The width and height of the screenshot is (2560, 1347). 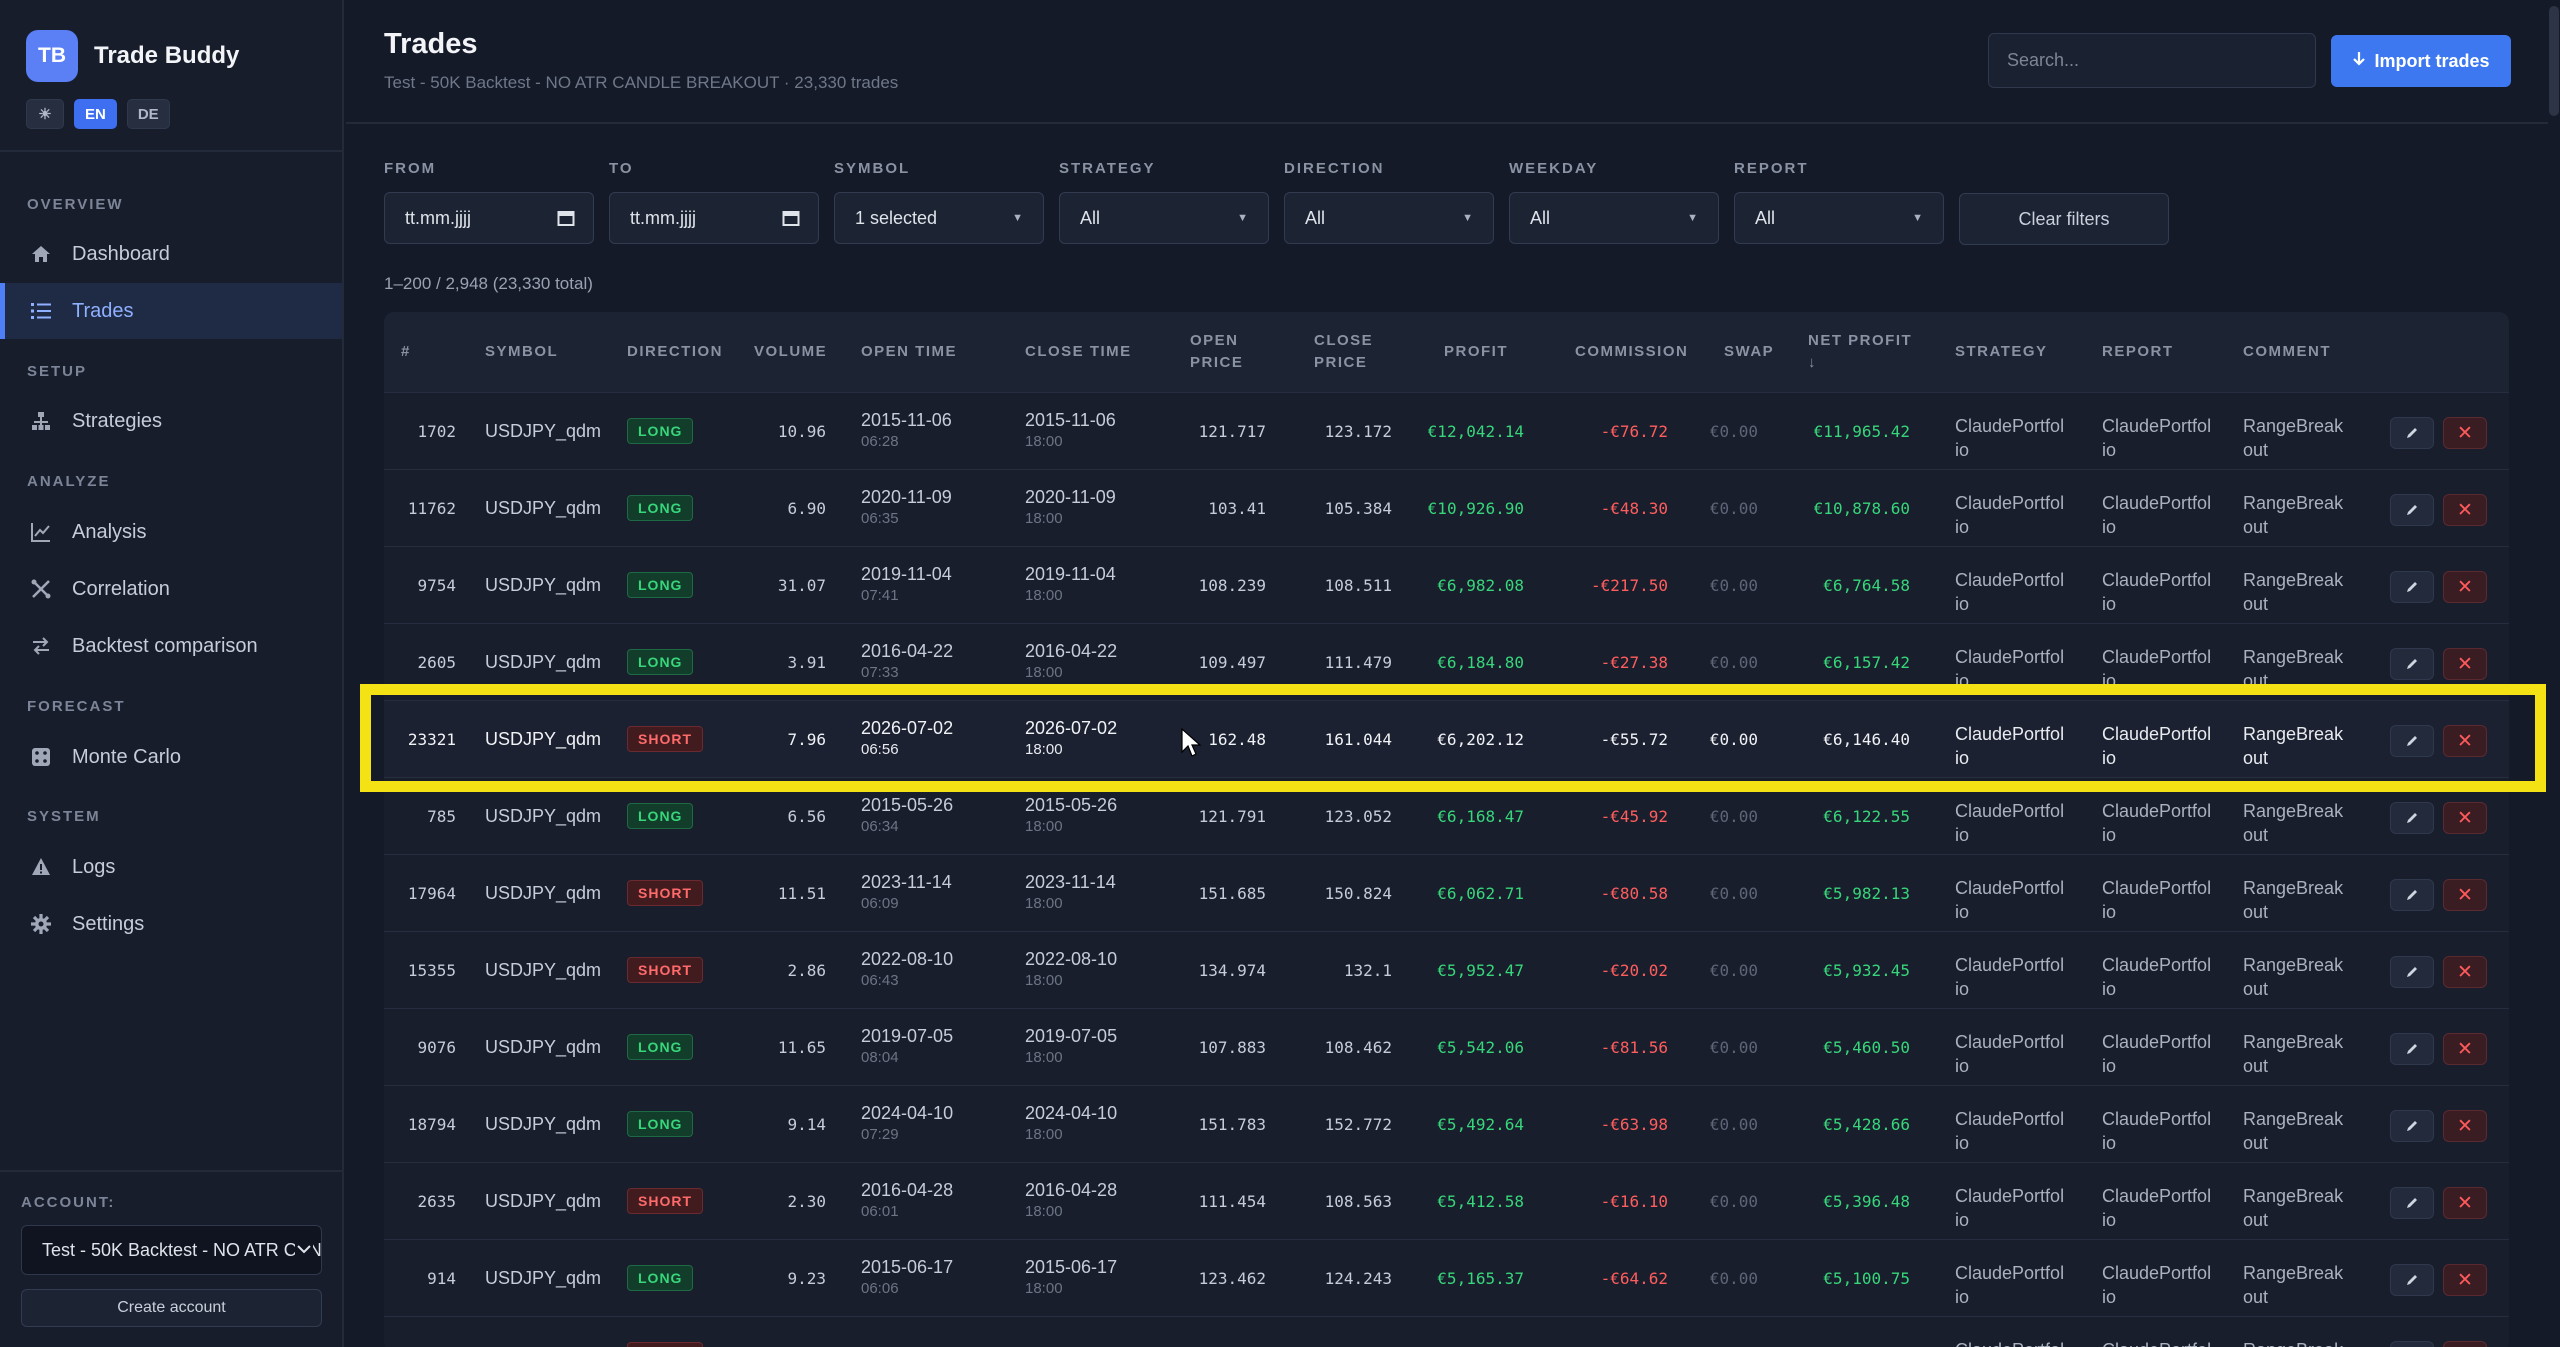 I want to click on table-row: SHORT 2020-10-21 2020-10-21, so click(x=1446, y=1331).